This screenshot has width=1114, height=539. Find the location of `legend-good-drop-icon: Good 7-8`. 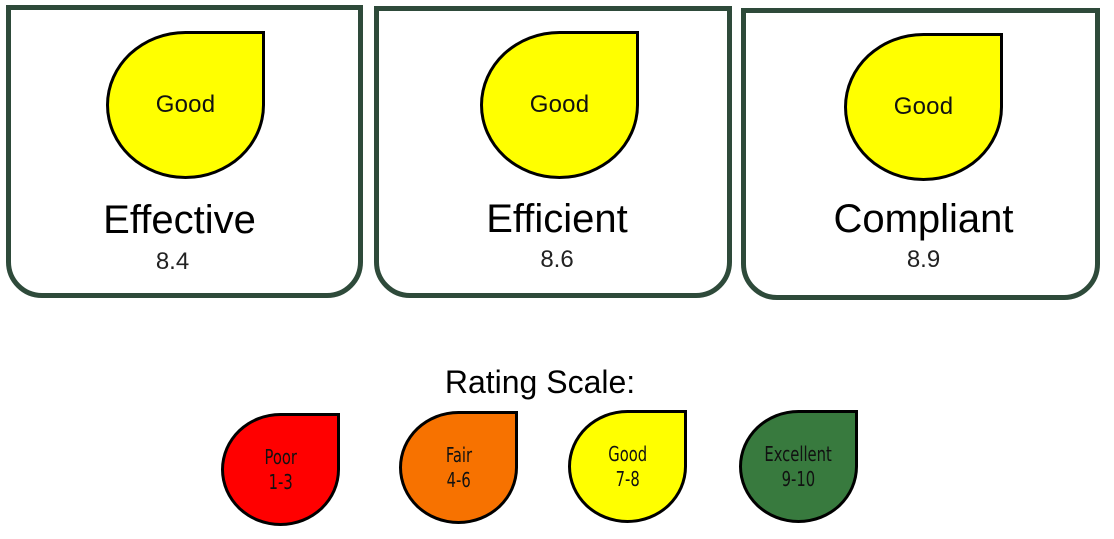

legend-good-drop-icon: Good 7-8 is located at coordinates (627, 466).